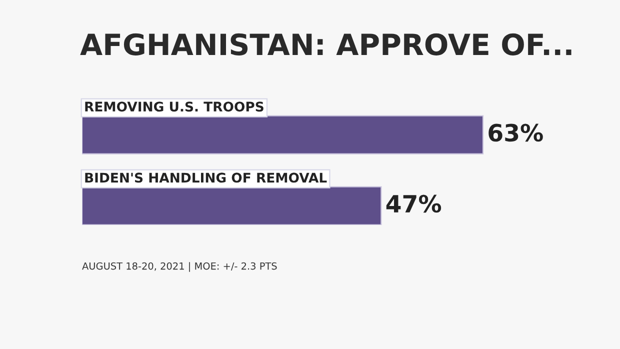 The width and height of the screenshot is (620, 349). What do you see at coordinates (414, 203) in the screenshot?
I see `data-label: 47%` at bounding box center [414, 203].